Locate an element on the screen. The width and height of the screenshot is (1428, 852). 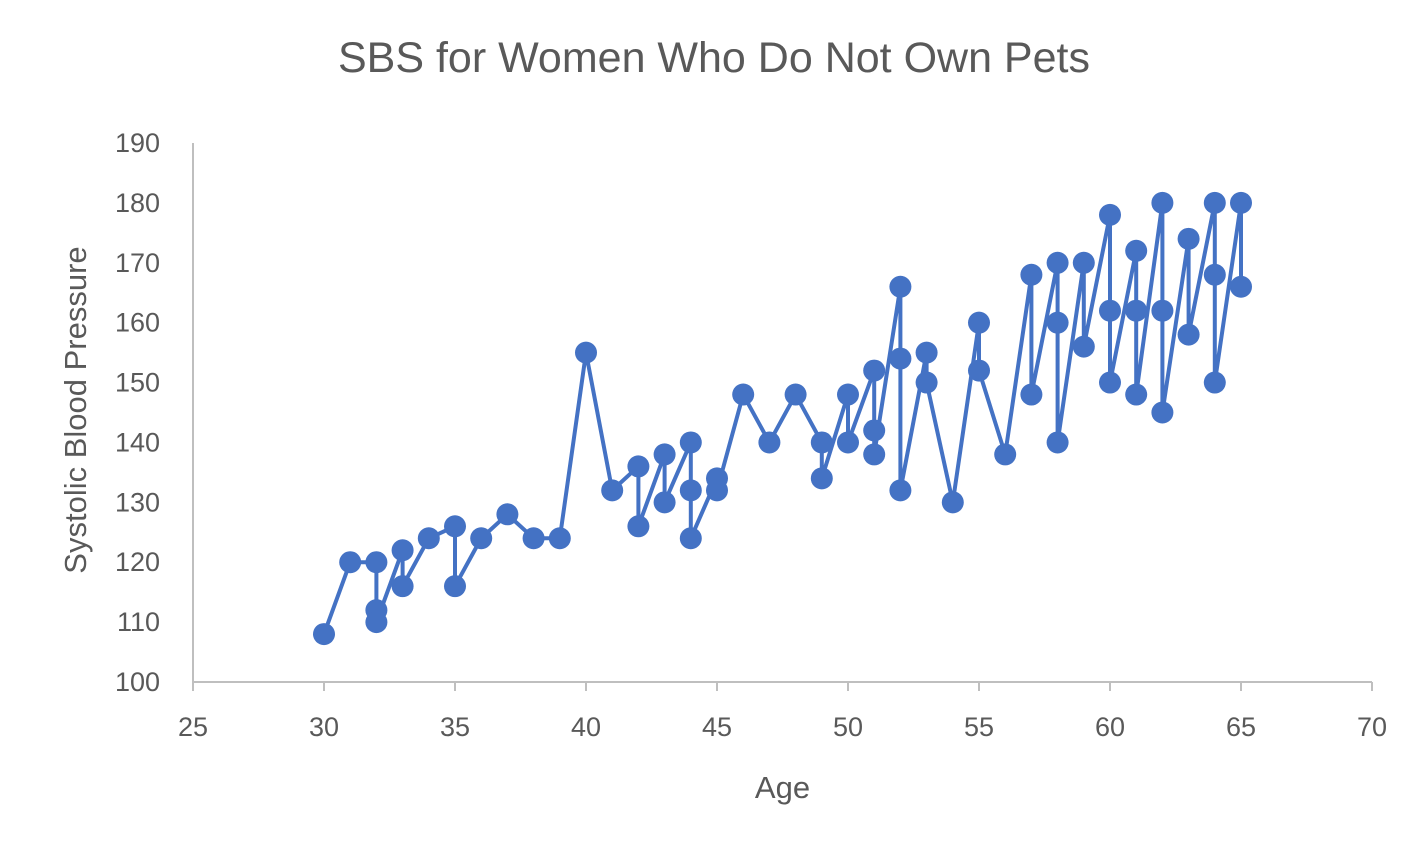
chart-title: SBS for Women Who Do Not Own Pets is located at coordinates (714, 58).